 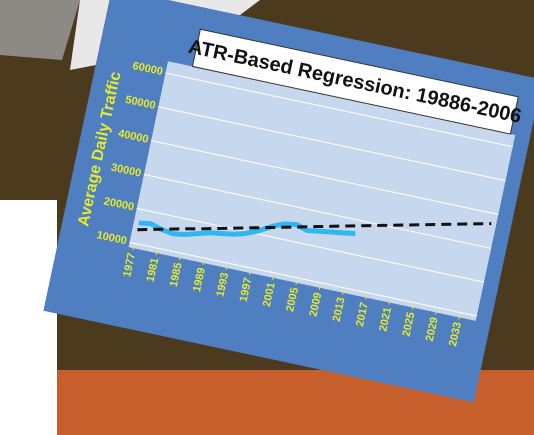 I want to click on x-tick-label: 1985, so click(x=176, y=275).